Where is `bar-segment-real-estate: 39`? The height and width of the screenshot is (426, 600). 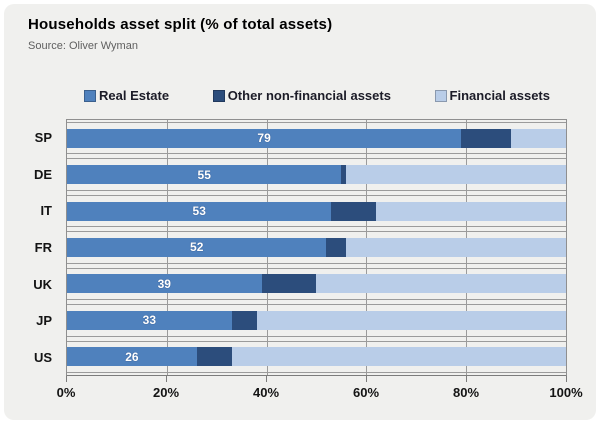
bar-segment-real-estate: 39 is located at coordinates (164, 284).